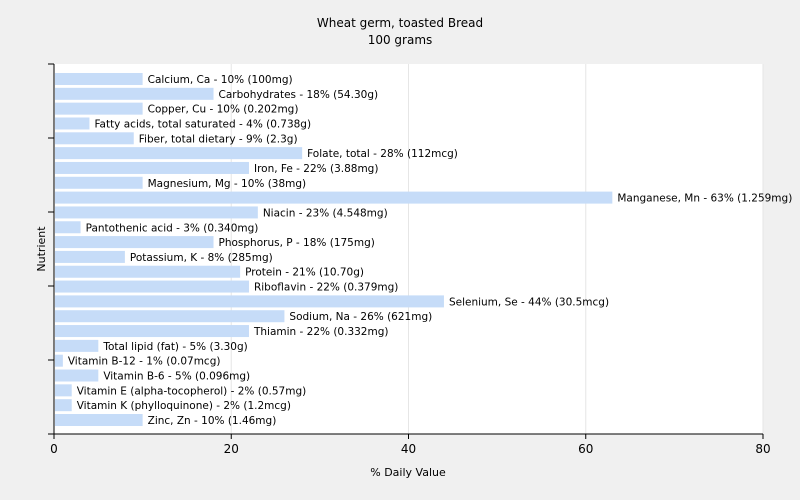 The height and width of the screenshot is (500, 800). Describe the element at coordinates (529, 302) in the screenshot. I see `bar-label: Selenium, Se - 44% (30.5mcg)` at that location.